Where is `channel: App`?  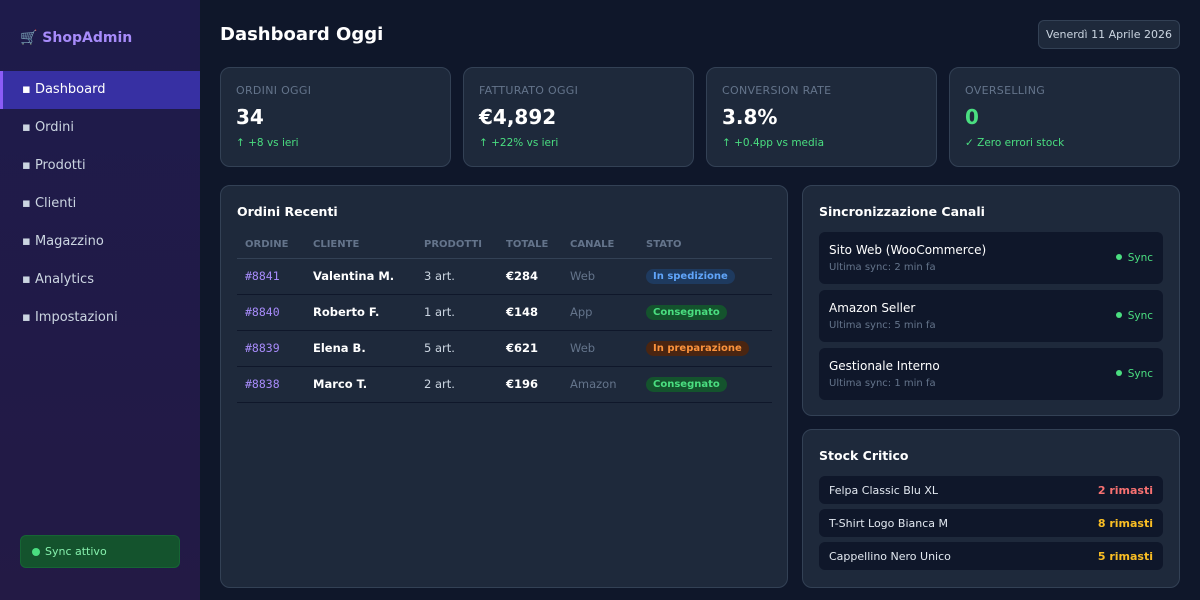 channel: App is located at coordinates (600, 312).